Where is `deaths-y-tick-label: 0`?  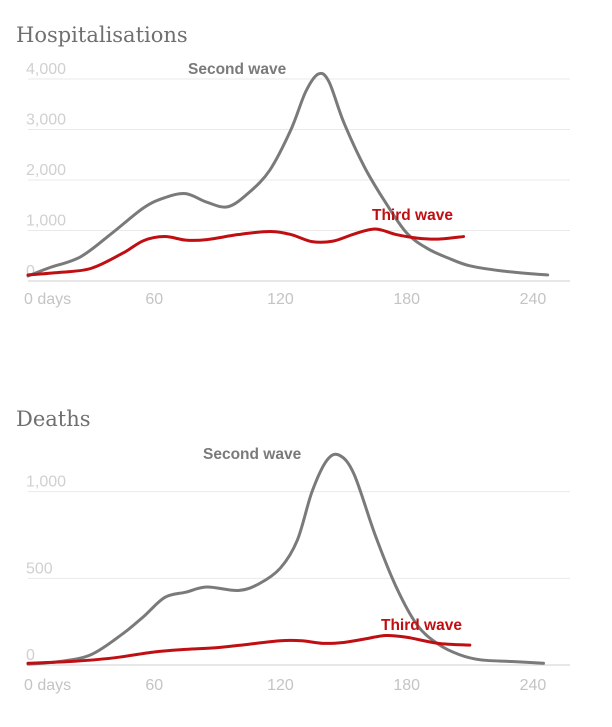
deaths-y-tick-label: 0 is located at coordinates (30, 655).